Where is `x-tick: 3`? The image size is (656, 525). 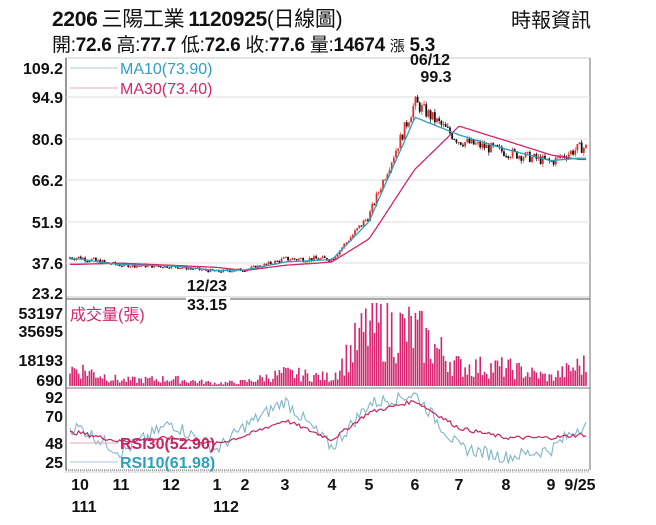
x-tick: 3 is located at coordinates (285, 485).